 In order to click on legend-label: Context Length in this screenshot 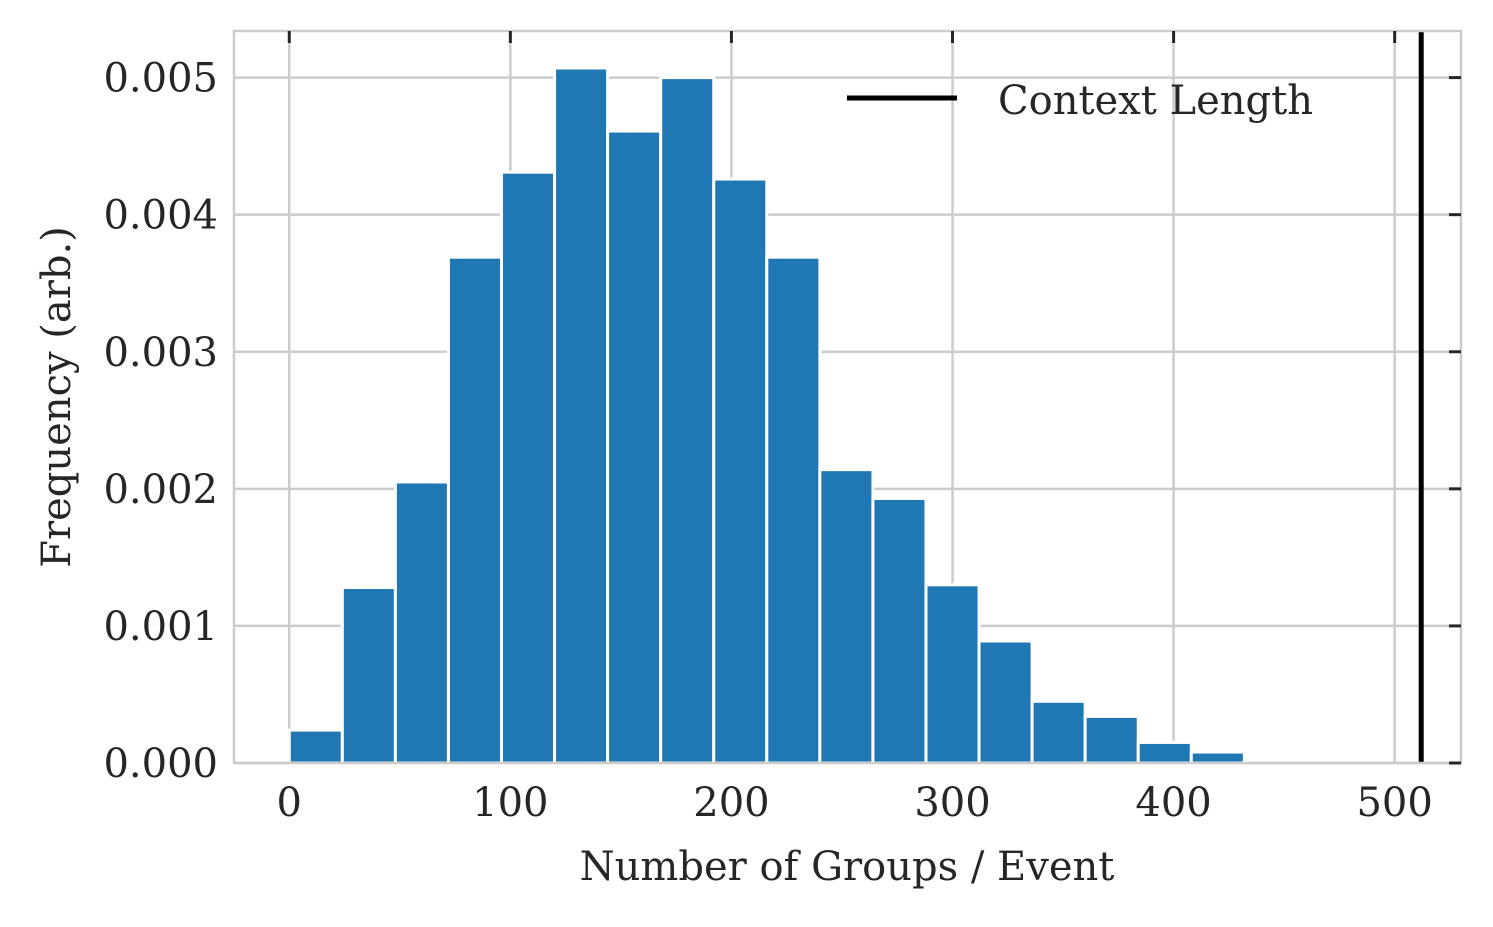, I will do `click(1155, 101)`.